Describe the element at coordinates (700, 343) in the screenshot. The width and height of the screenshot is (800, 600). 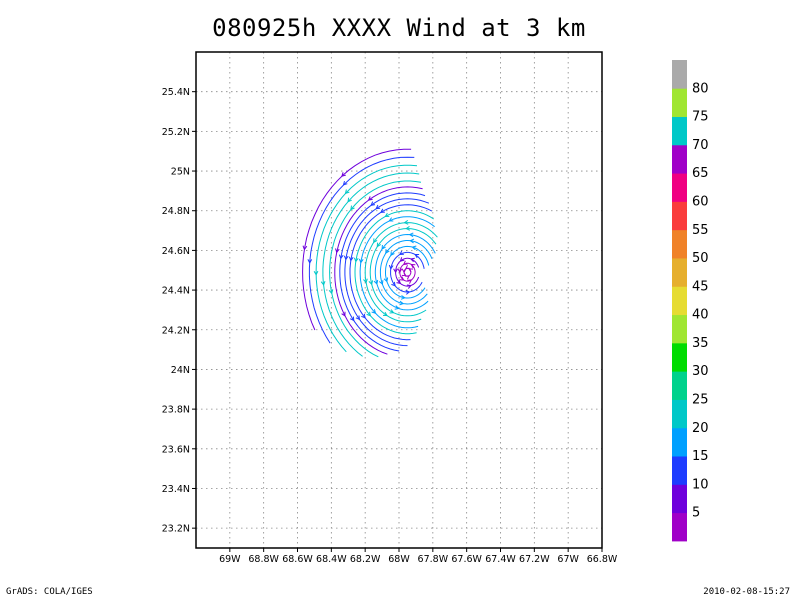
I see `colorbar-label: 35` at that location.